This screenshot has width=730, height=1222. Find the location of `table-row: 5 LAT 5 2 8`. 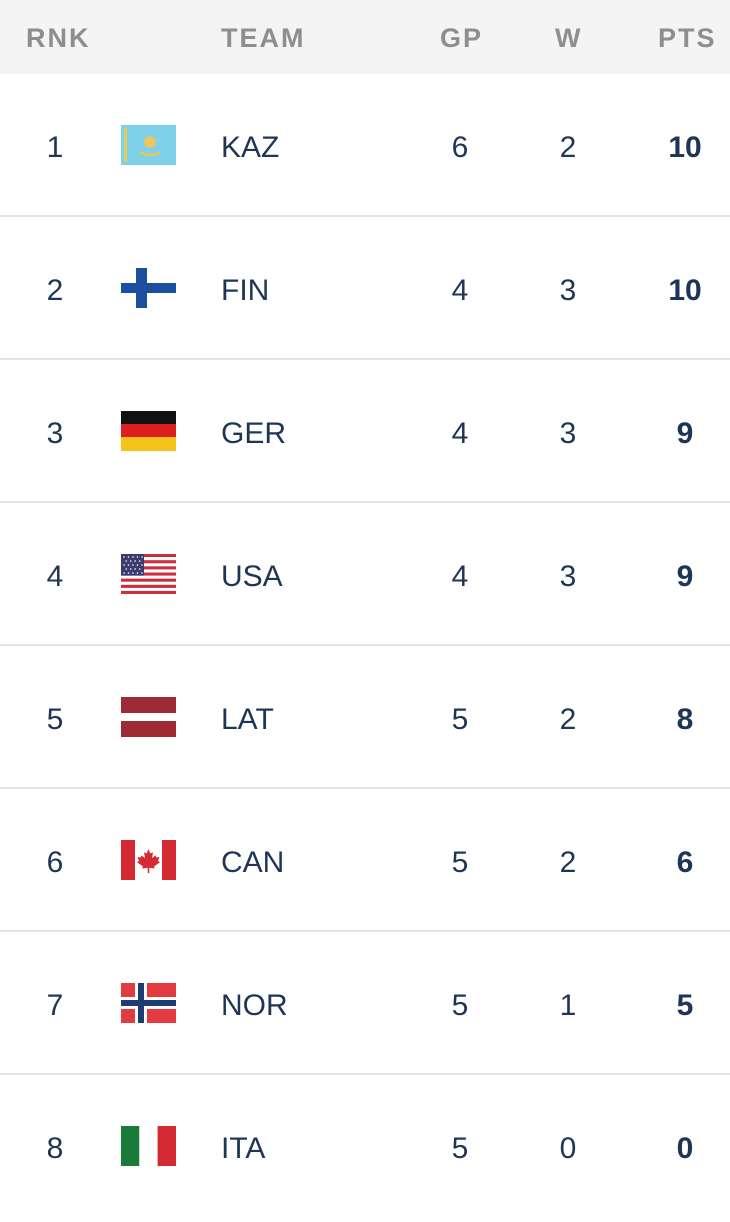

table-row: 5 LAT 5 2 8 is located at coordinates (365, 717).